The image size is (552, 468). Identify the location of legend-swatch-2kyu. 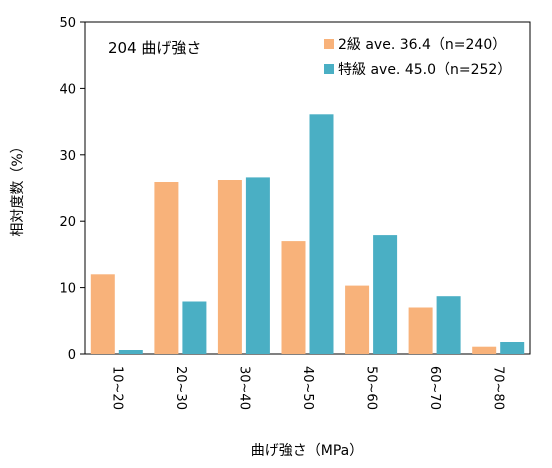
(329, 44).